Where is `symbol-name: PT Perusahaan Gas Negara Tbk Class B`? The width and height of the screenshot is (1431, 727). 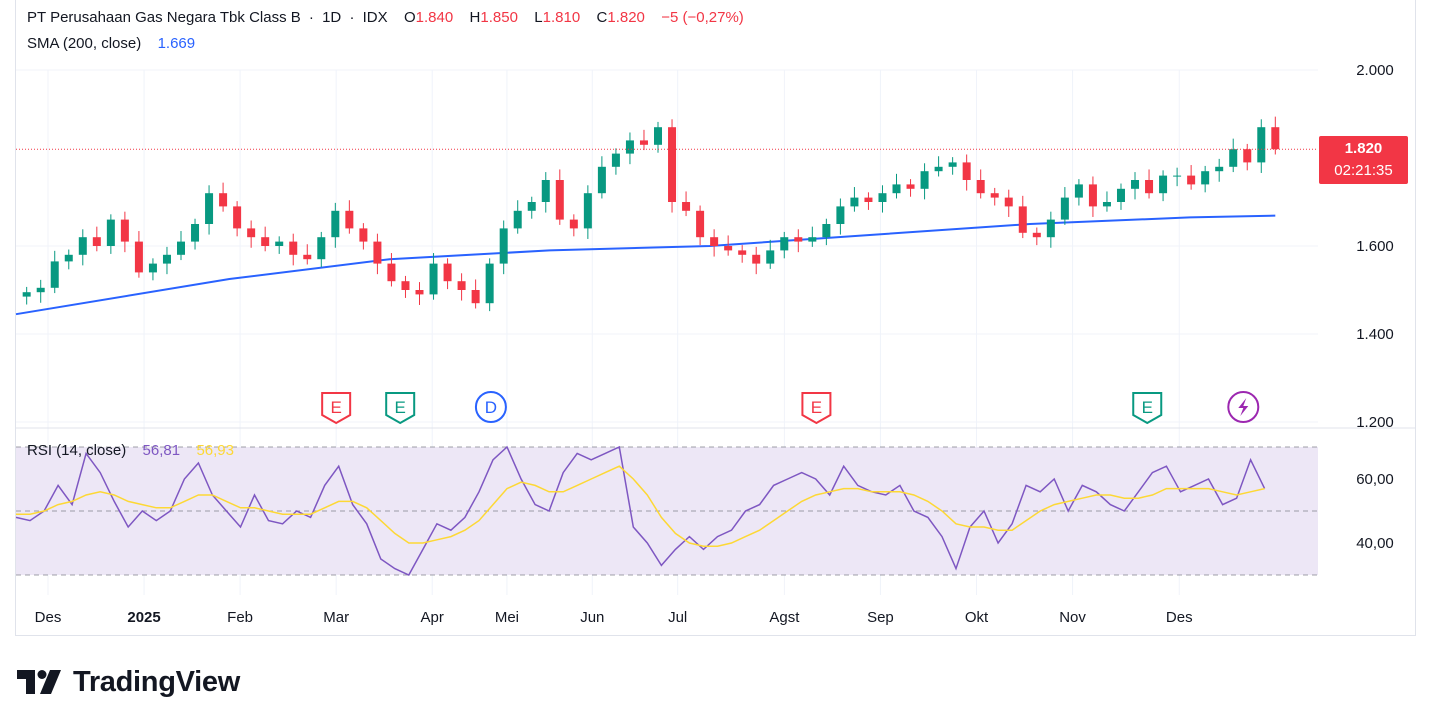
symbol-name: PT Perusahaan Gas Negara Tbk Class B is located at coordinates (164, 17).